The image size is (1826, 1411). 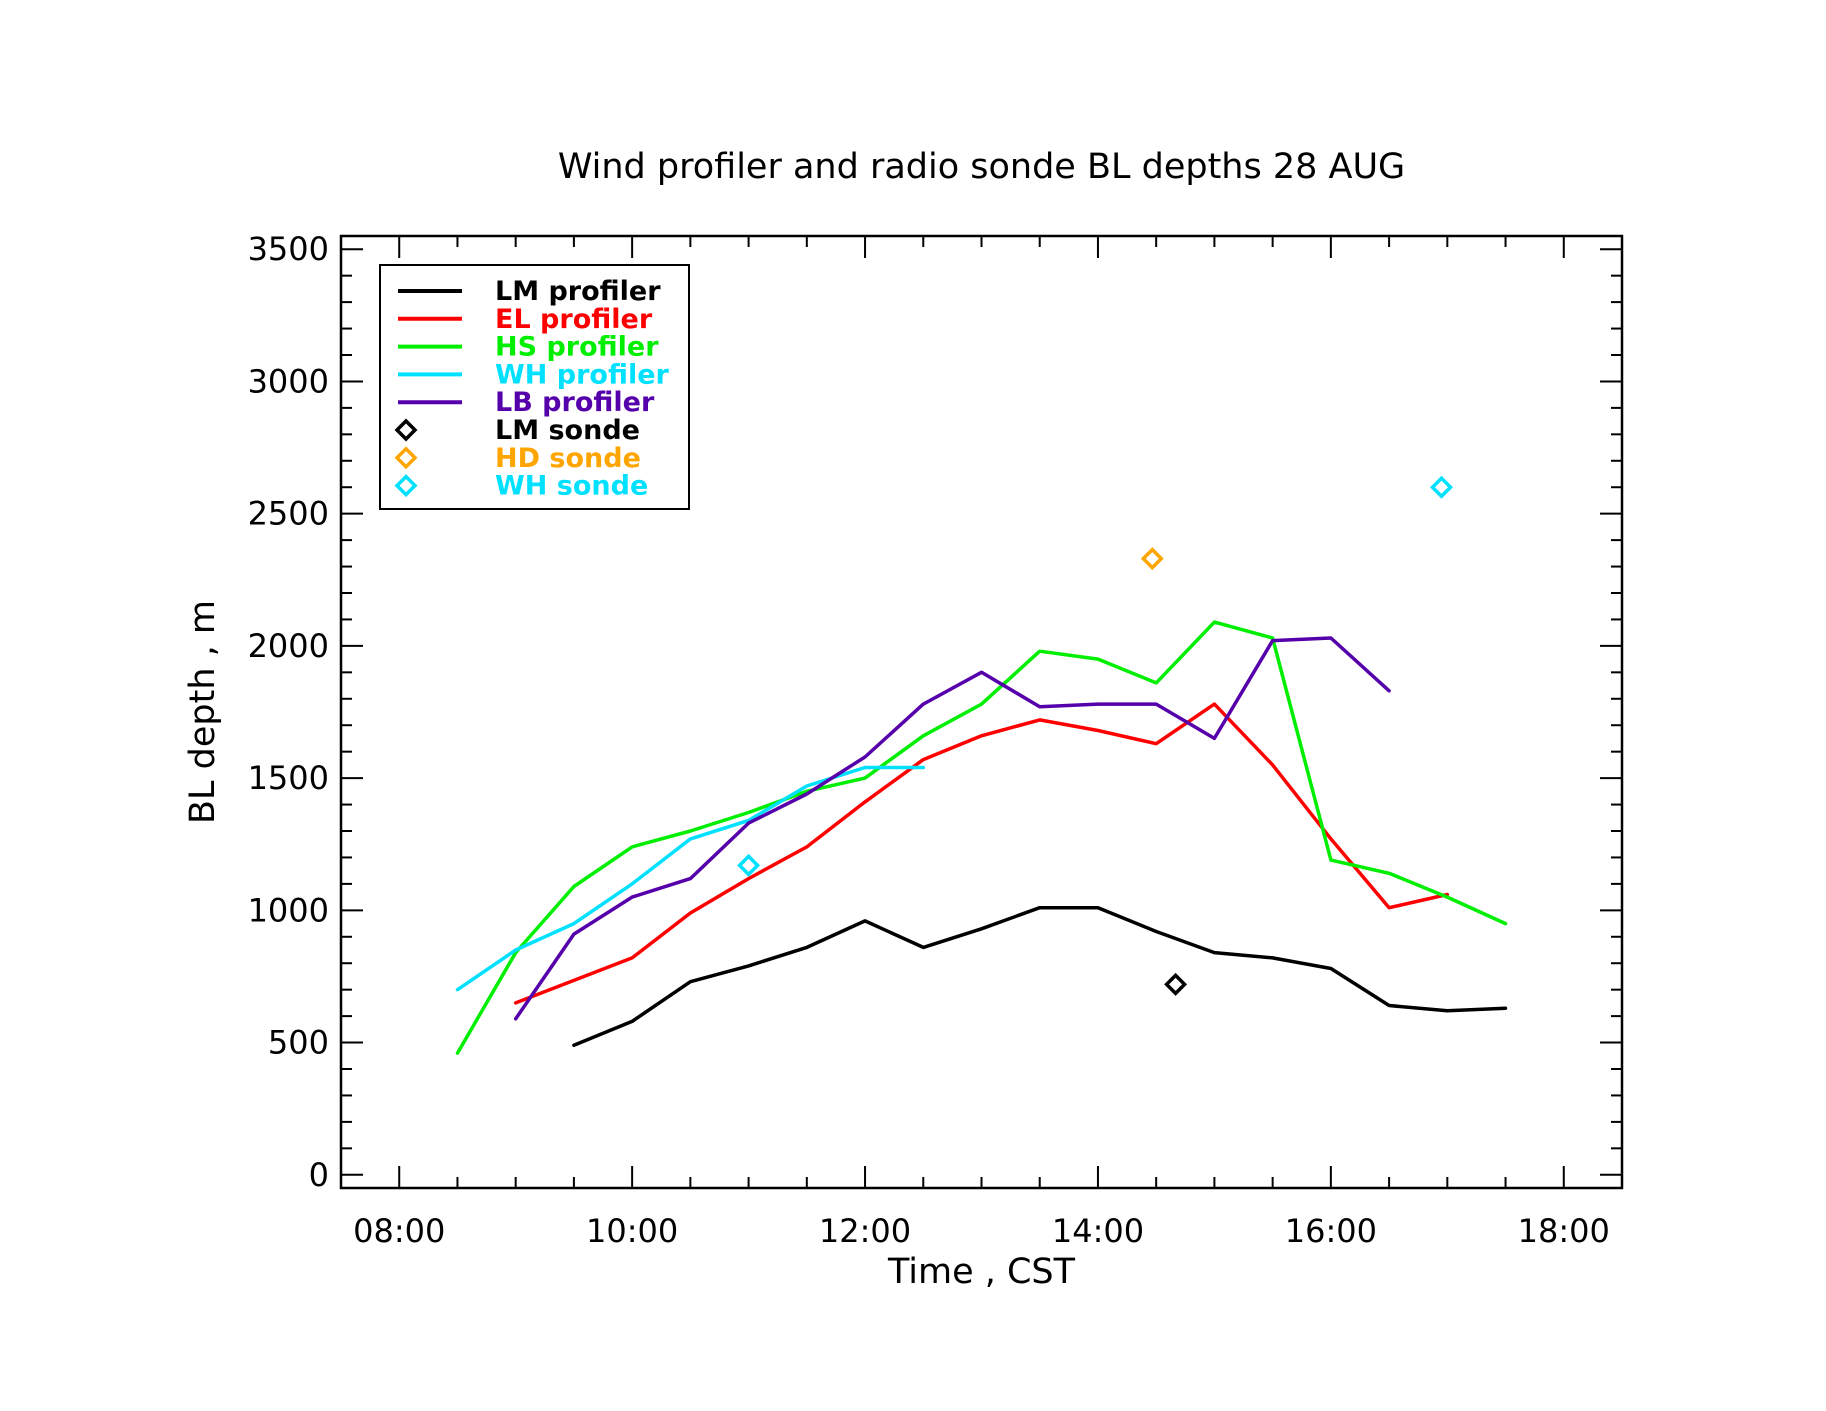 I want to click on legend-label: WH sonde, so click(x=571, y=486).